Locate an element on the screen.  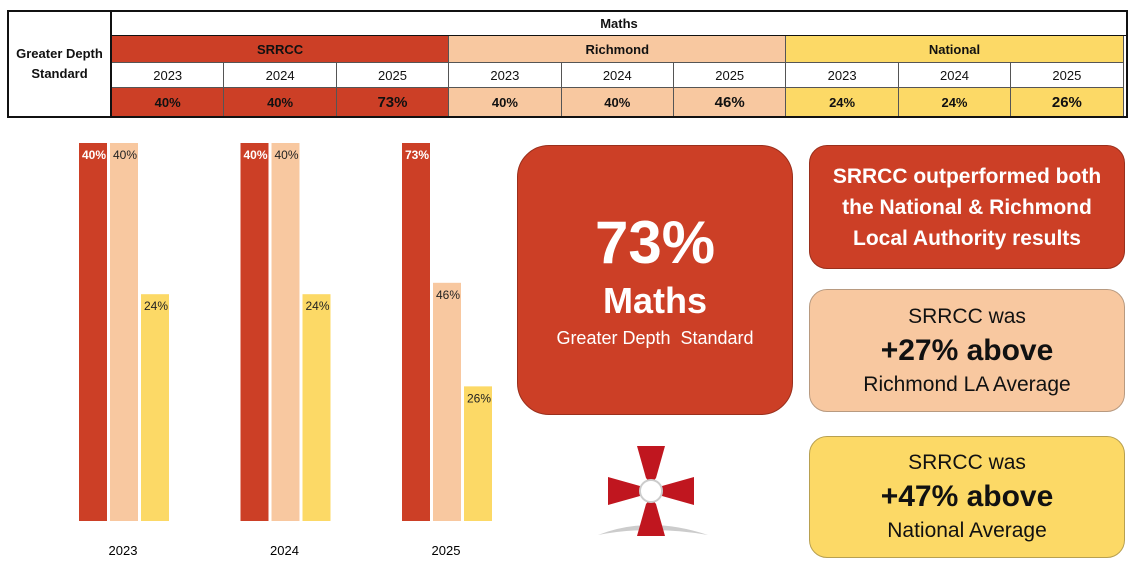
table-corner: Greater Depth Standard is located at coordinates (60, 64).